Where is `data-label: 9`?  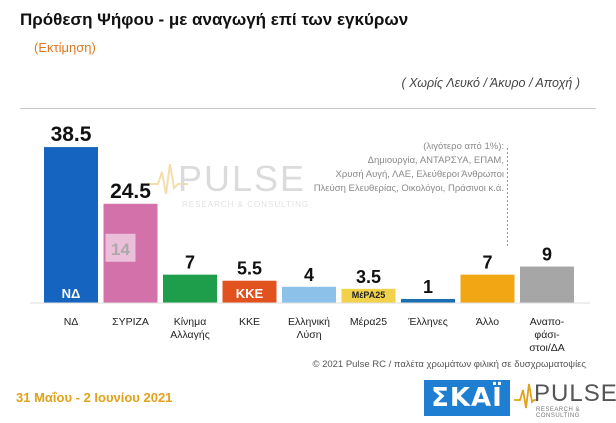
data-label: 9 is located at coordinates (547, 255).